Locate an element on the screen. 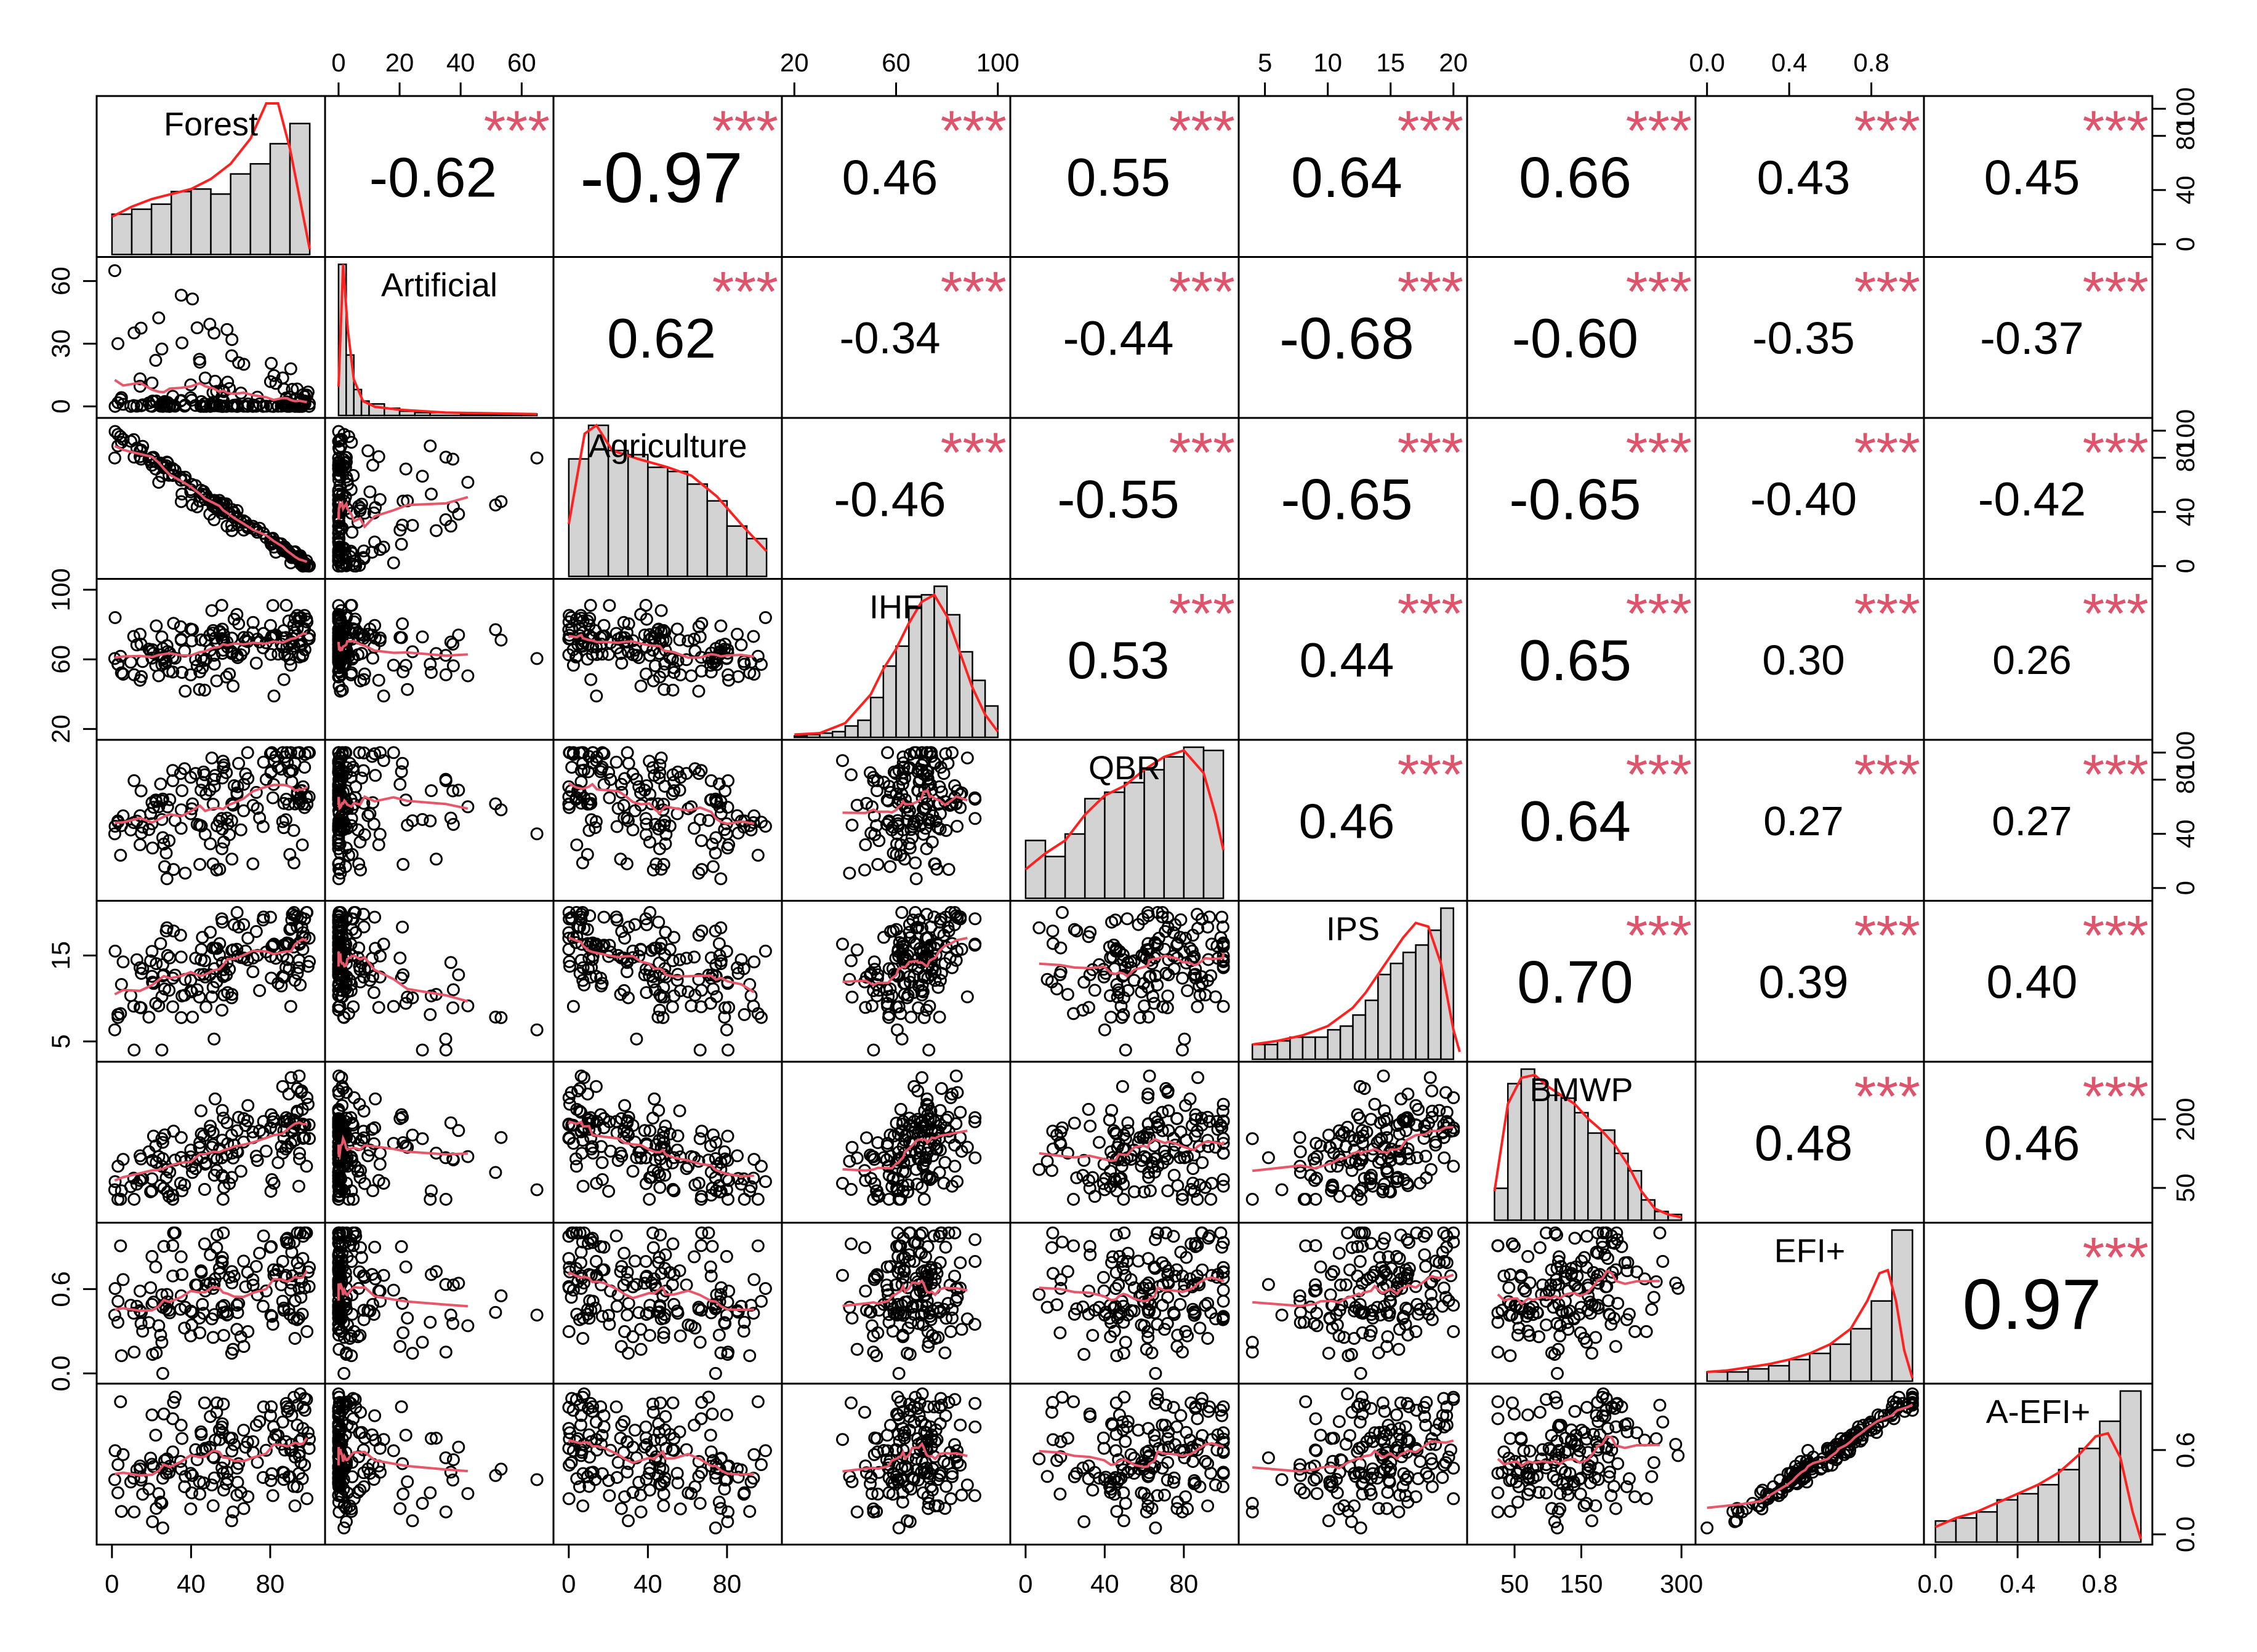 The width and height of the screenshot is (2257, 1652). scatter-panel-bmwp-vs-qbr is located at coordinates (1131, 1137).